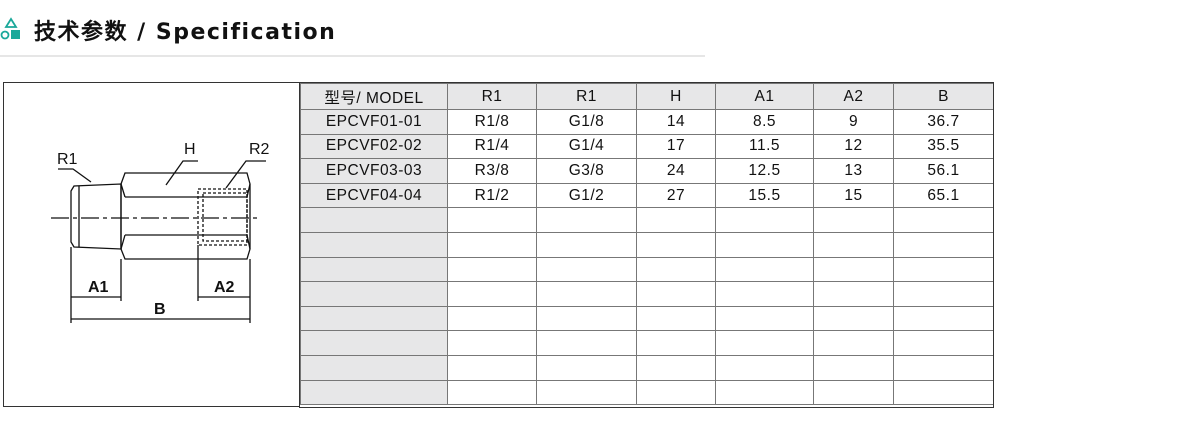  I want to click on section-header: 技术参数 / Specification, so click(168, 30).